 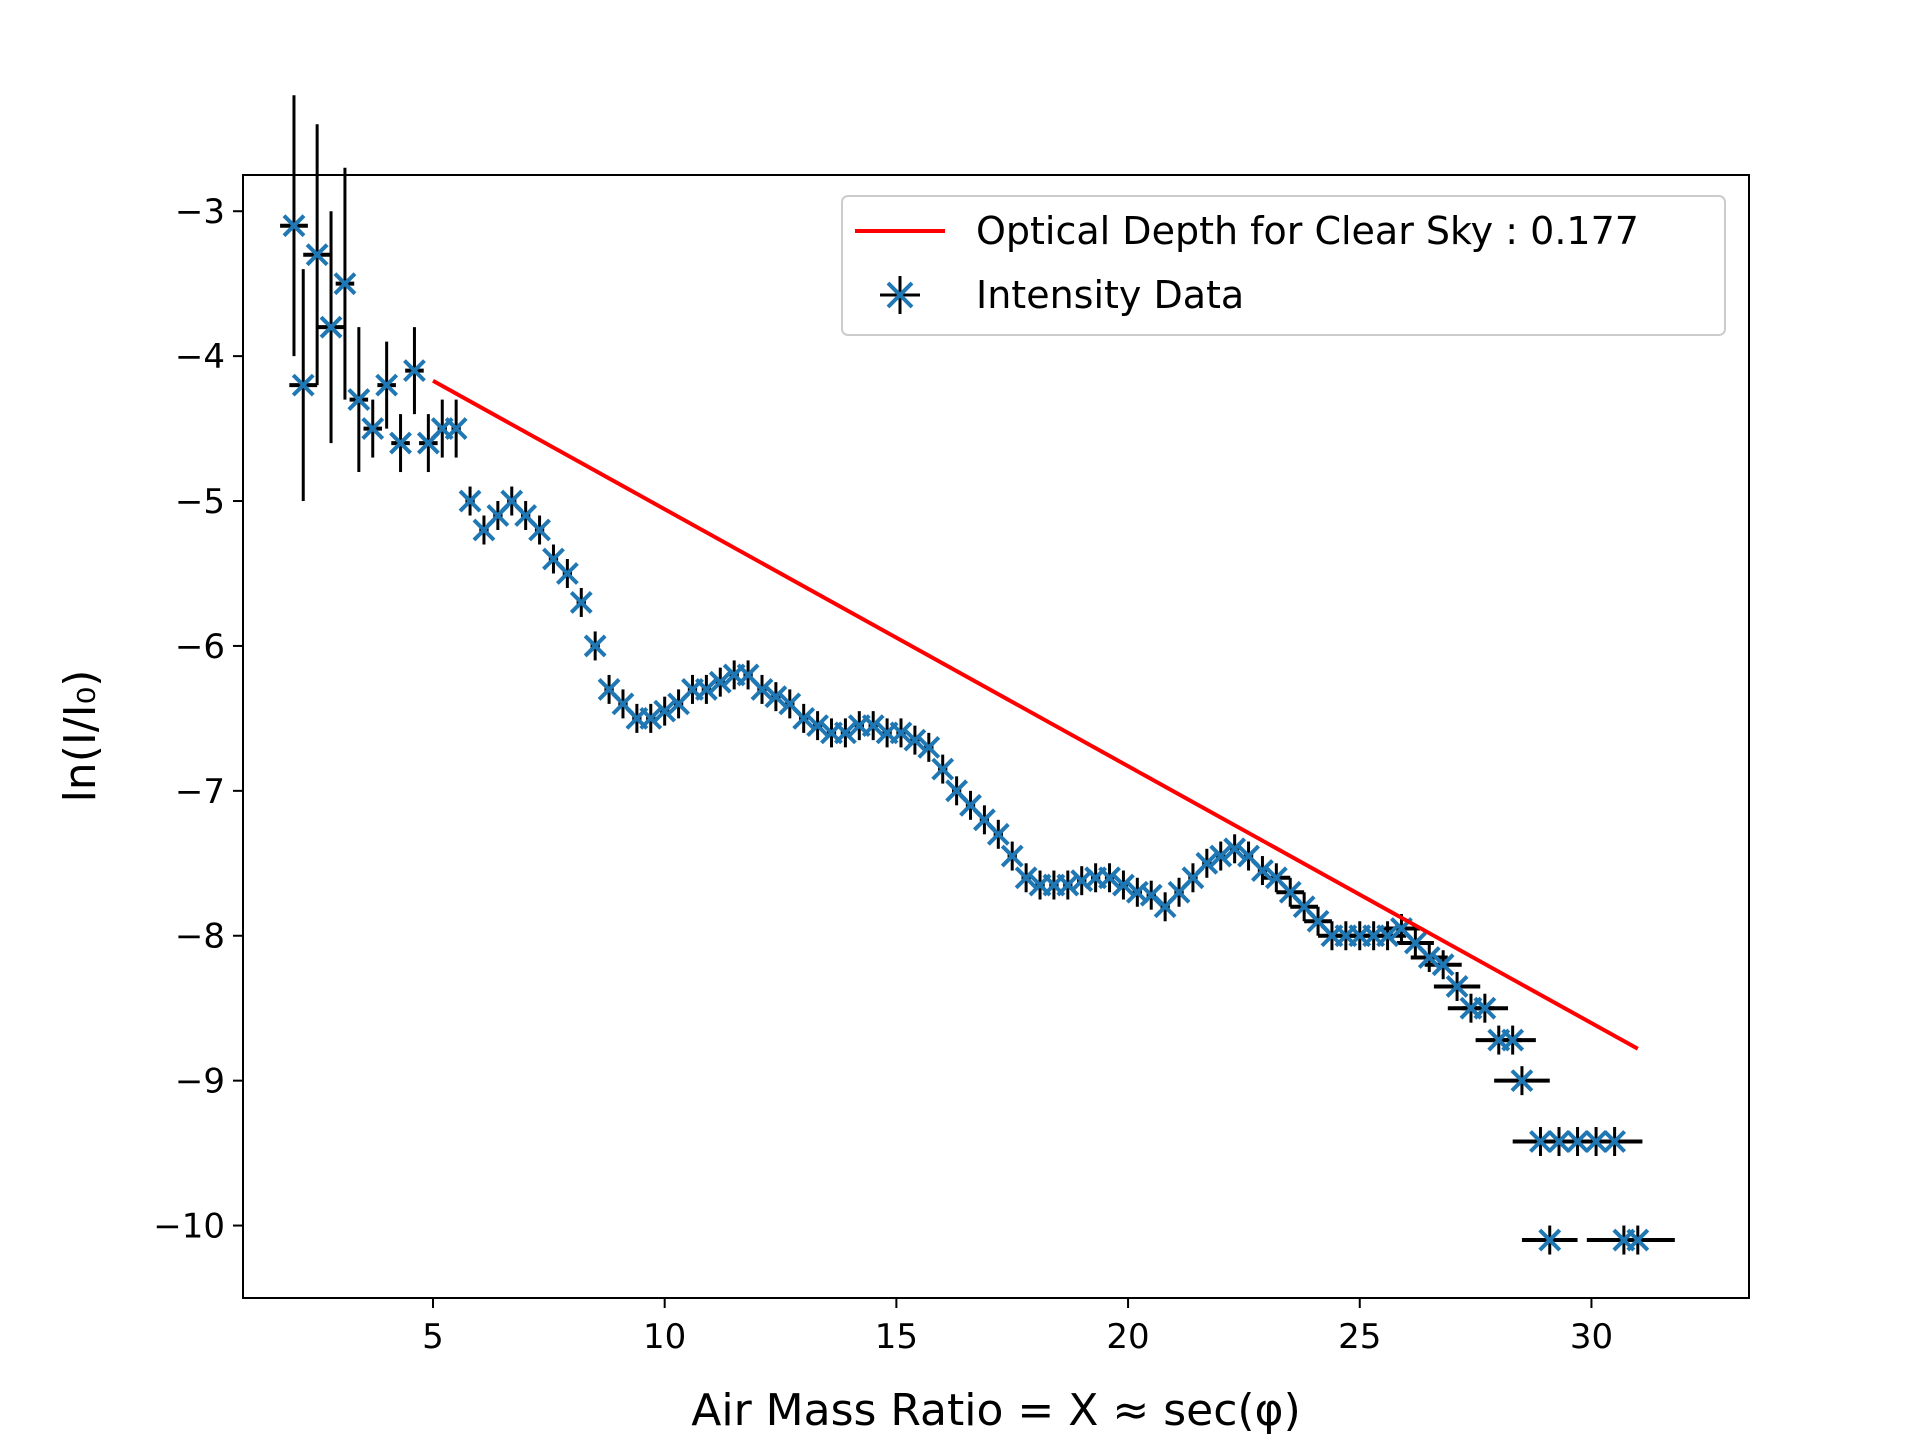 What do you see at coordinates (1127, 1337) in the screenshot?
I see `x-tick-label: 20` at bounding box center [1127, 1337].